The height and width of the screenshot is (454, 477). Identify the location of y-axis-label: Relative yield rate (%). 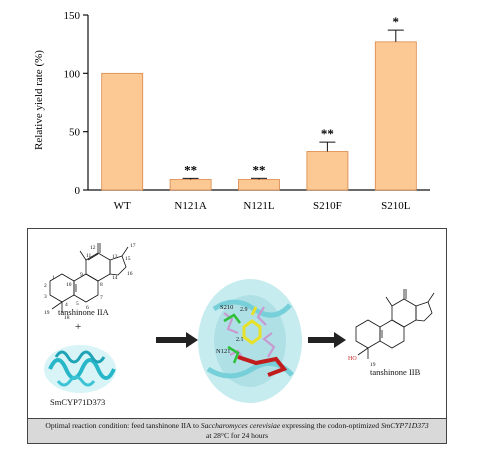
(39, 100).